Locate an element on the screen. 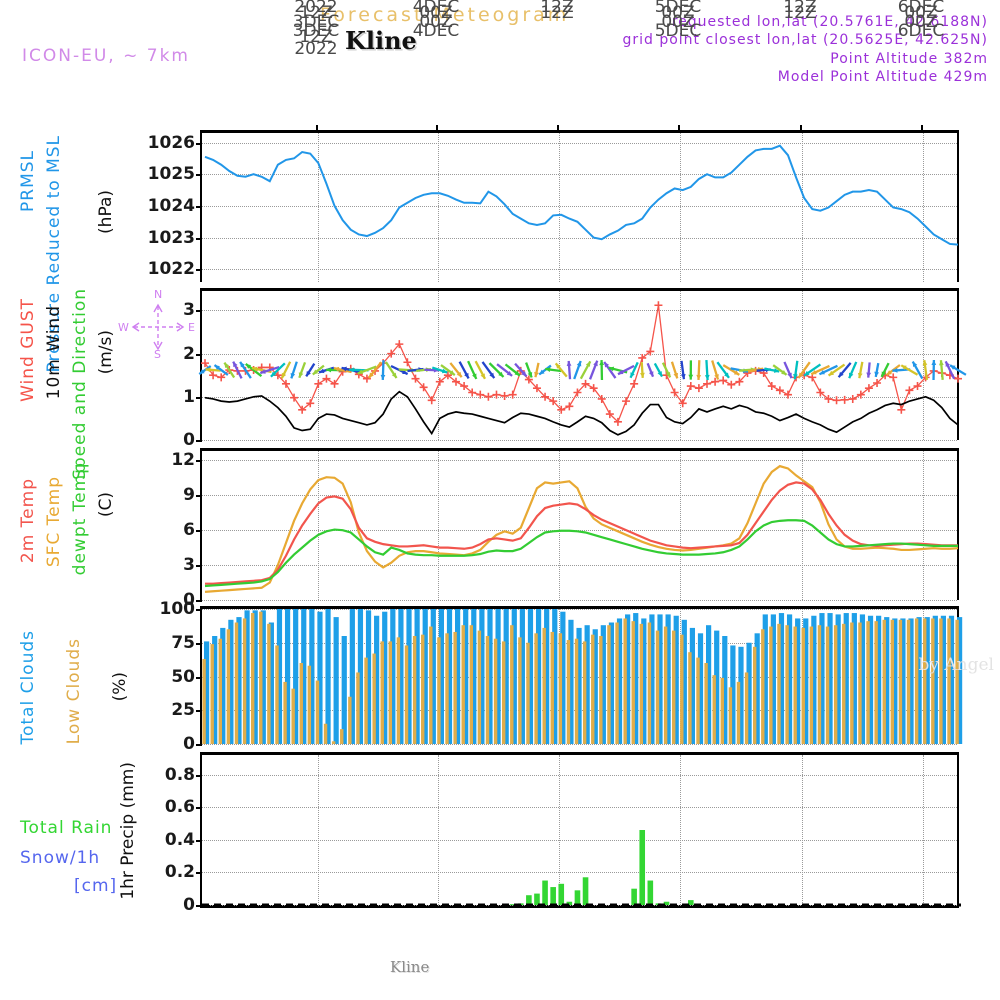 Image resolution: width=1000 pixels, height=1000 pixels. top-time-axis: 2022 3DEC 12Z 4DEC 00Z 12Z 5DEC 00Z 12Z 6DEC 00Z is located at coordinates (500, 23).